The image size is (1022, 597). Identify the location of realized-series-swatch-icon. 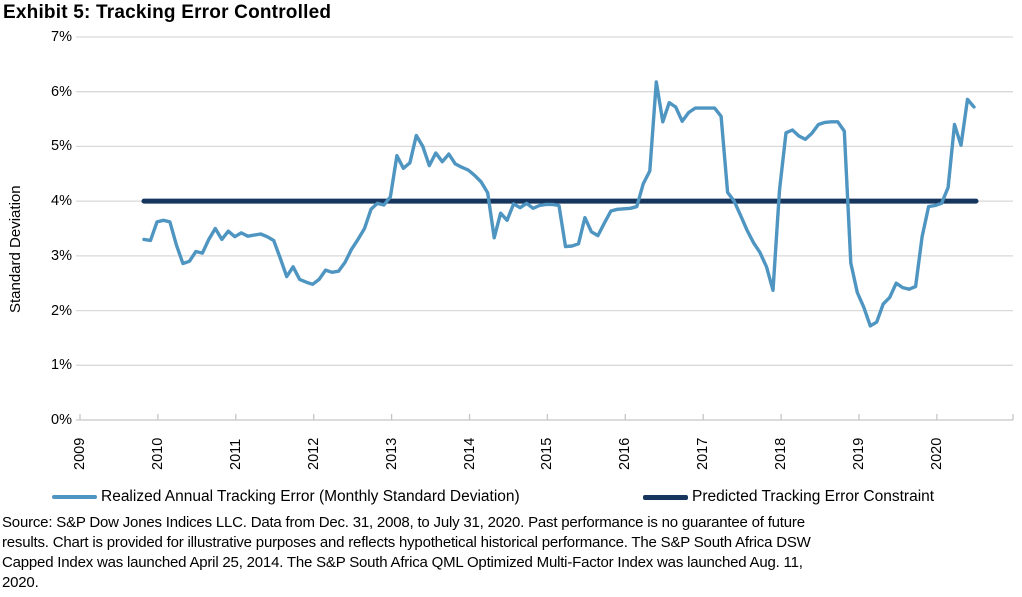
(74, 497).